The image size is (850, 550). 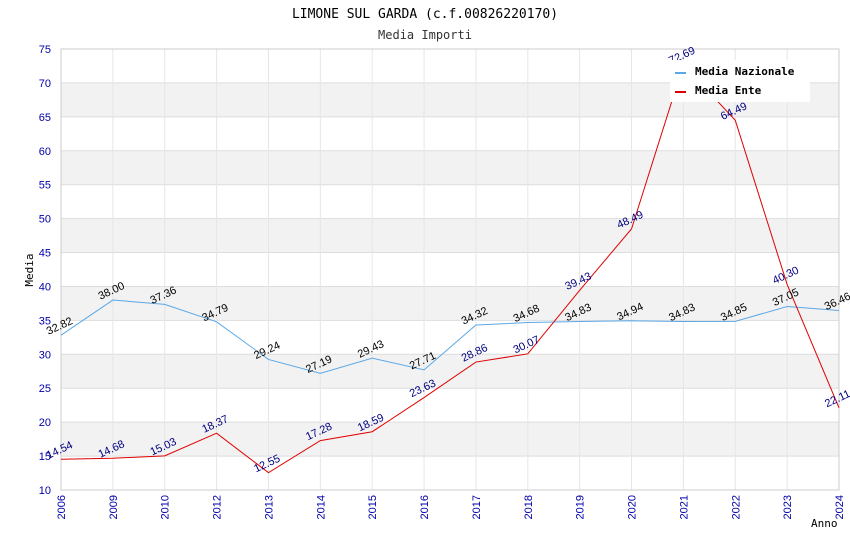 What do you see at coordinates (45, 220) in the screenshot?
I see `y-tick-label: 50` at bounding box center [45, 220].